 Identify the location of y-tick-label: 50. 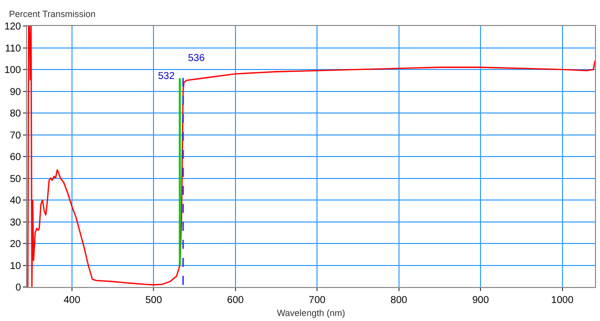
(16, 179).